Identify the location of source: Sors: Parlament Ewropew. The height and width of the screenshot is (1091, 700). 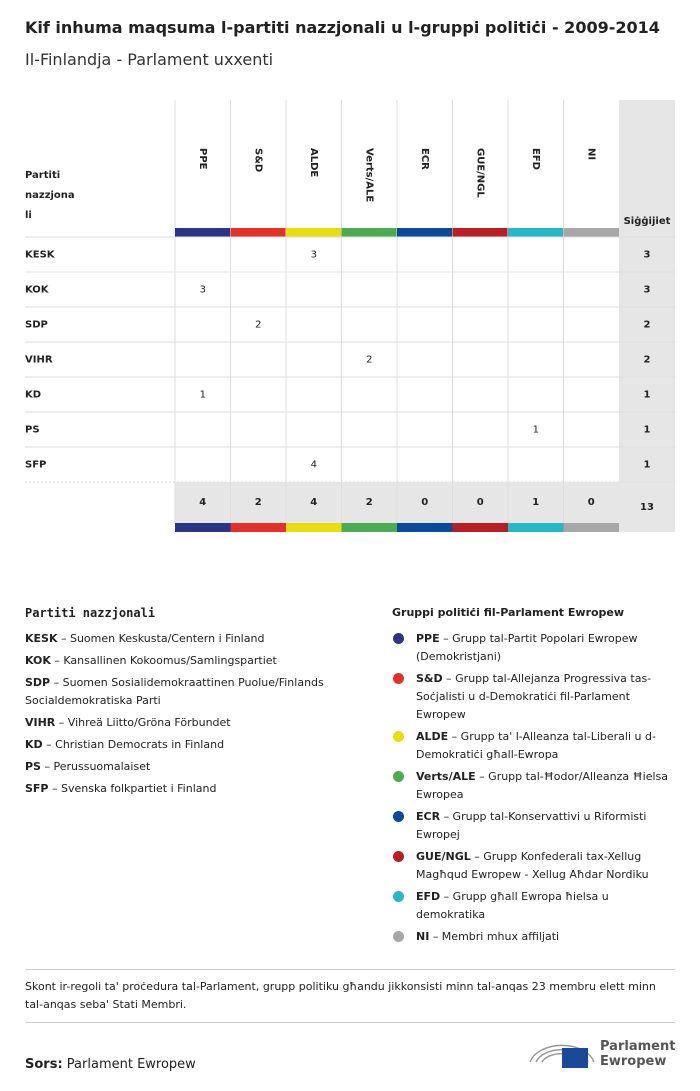
(110, 1064).